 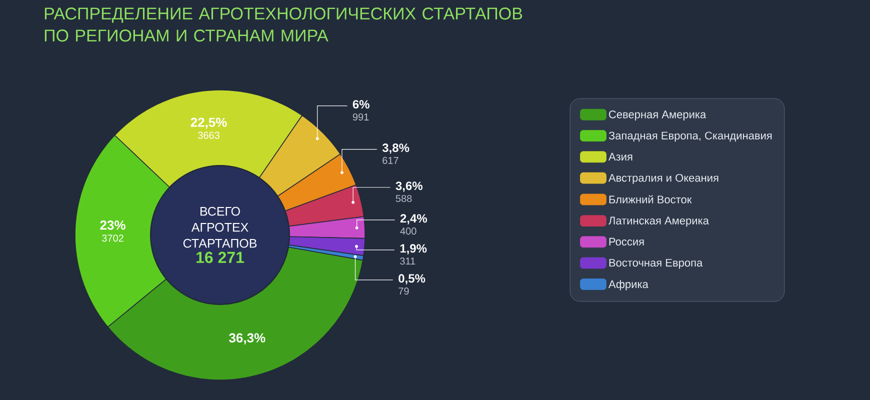 What do you see at coordinates (396, 149) in the screenshot?
I see `data-label: 3,8%` at bounding box center [396, 149].